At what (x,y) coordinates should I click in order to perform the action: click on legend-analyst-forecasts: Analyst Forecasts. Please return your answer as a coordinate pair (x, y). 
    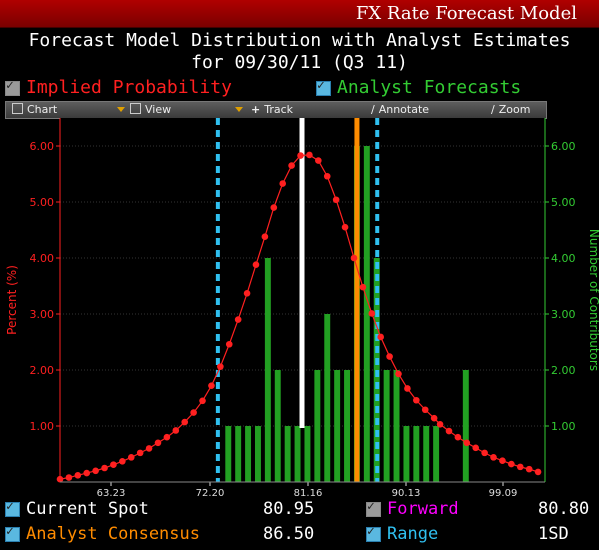
    Looking at the image, I should click on (418, 88).